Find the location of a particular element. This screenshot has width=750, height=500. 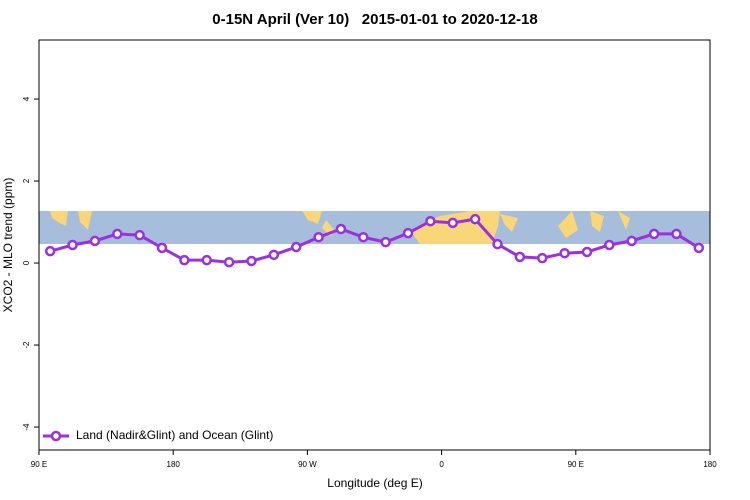

x-tick-label: 0 is located at coordinates (441, 464).